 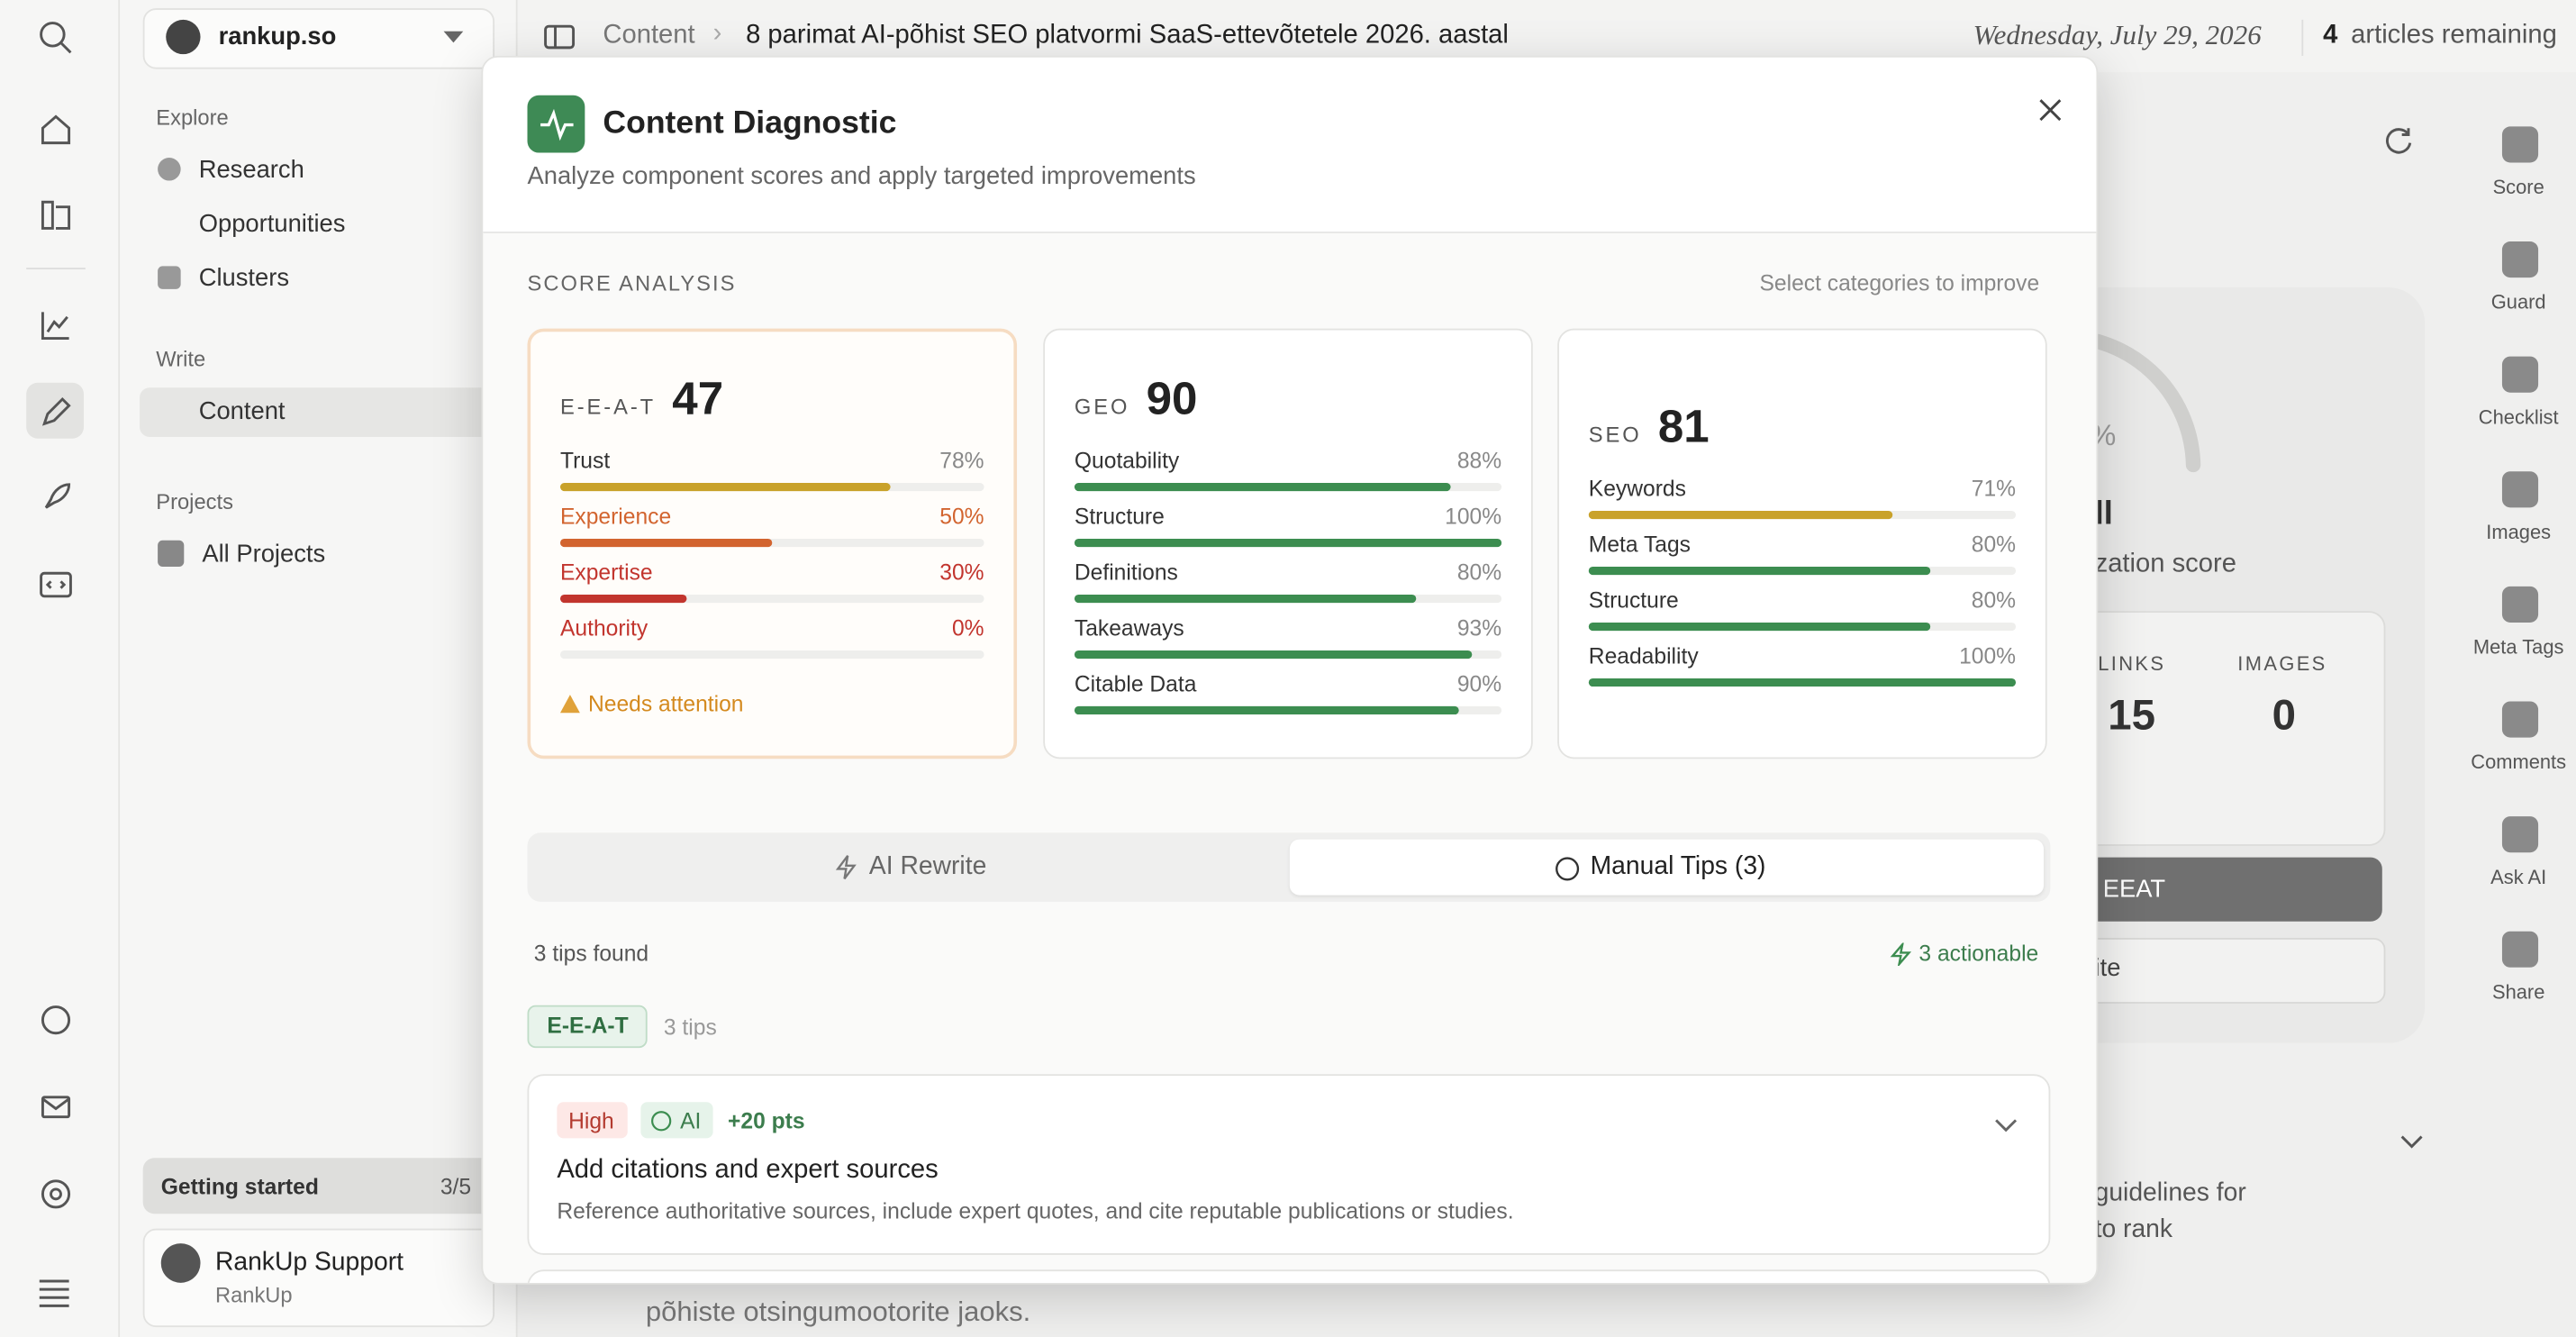 I want to click on active-tab, so click(x=1667, y=867).